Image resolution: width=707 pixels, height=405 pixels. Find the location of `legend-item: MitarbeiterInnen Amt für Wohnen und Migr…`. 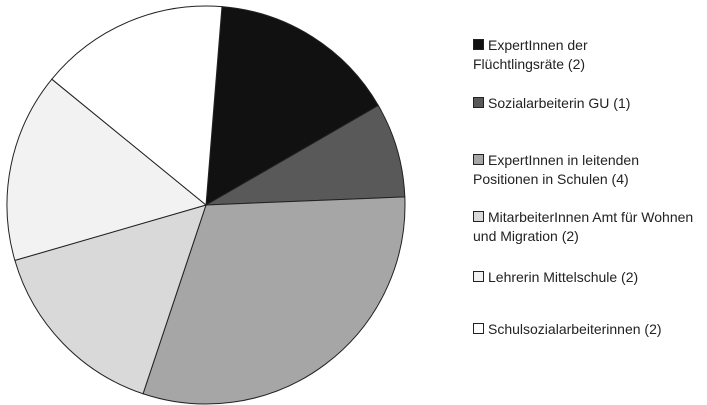

legend-item: MitarbeiterInnen Amt für Wohnen und Migr… is located at coordinates (585, 227).